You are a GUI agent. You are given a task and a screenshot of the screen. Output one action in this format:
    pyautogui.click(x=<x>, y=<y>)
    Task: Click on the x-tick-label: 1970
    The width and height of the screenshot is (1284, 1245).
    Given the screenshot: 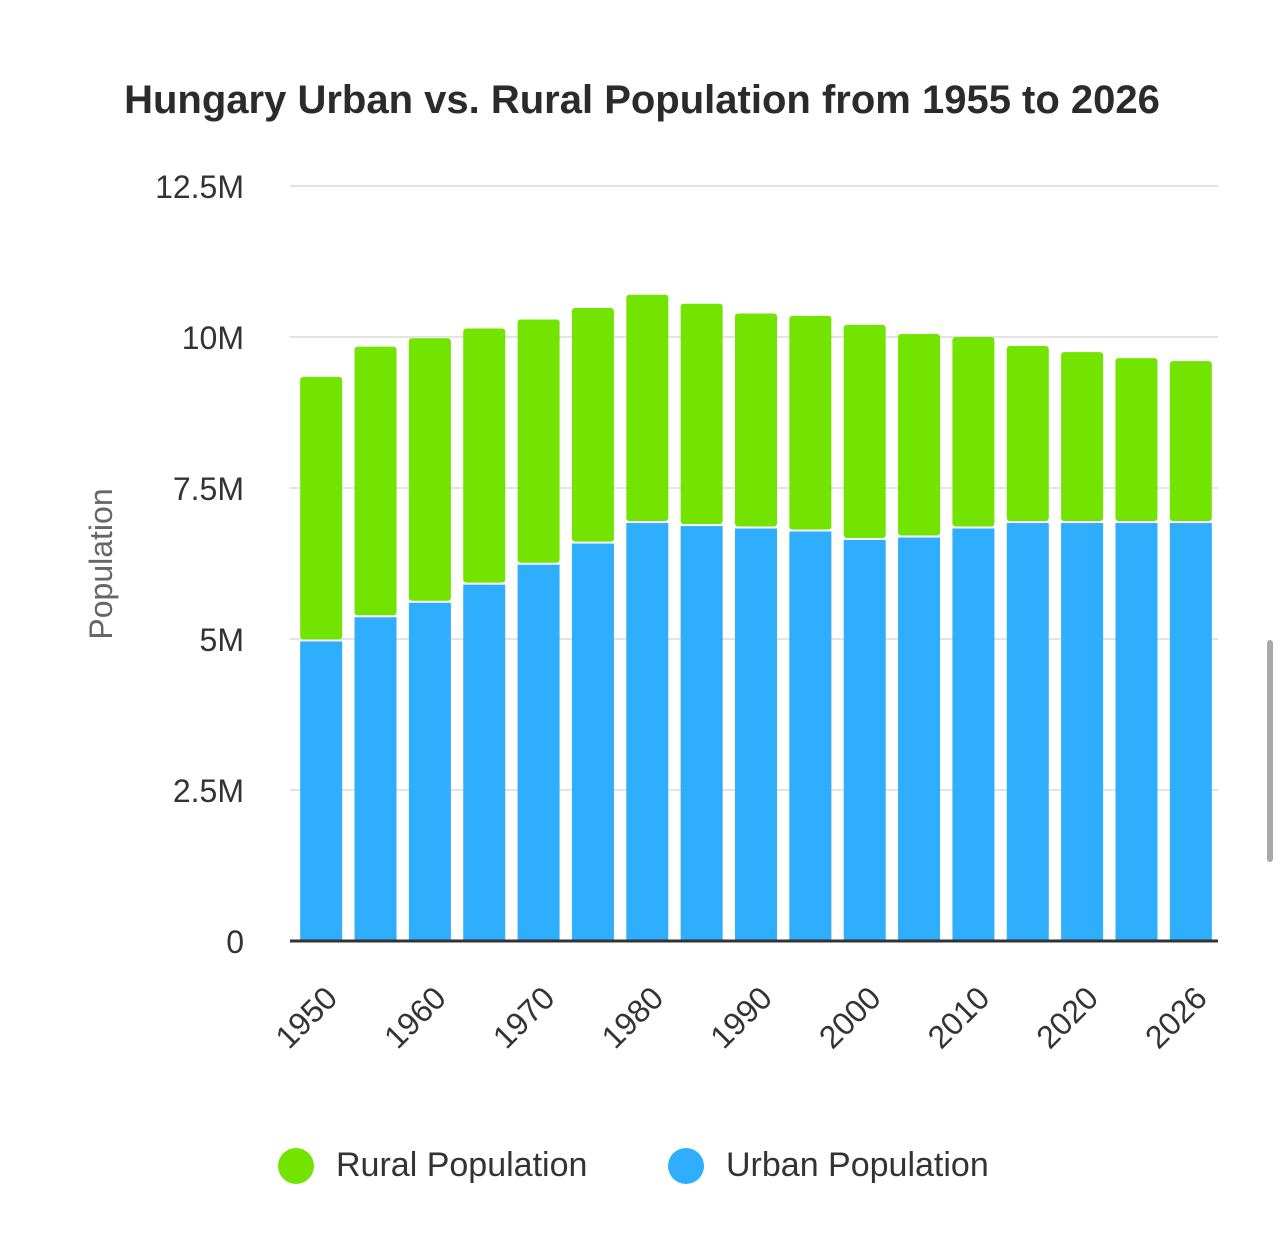 What is the action you would take?
    pyautogui.click(x=524, y=1017)
    